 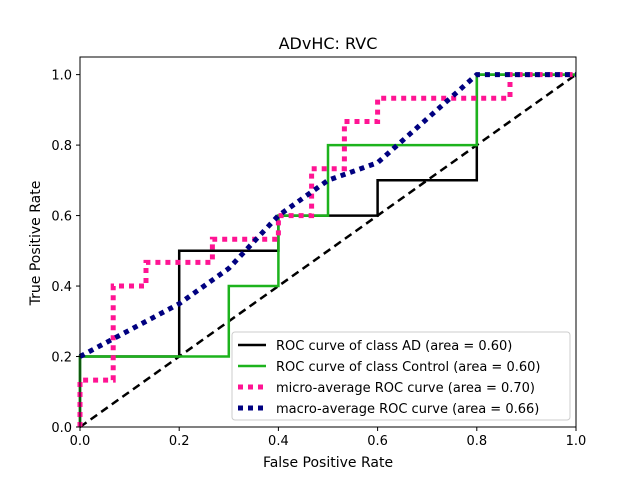 What do you see at coordinates (377, 441) in the screenshot?
I see `x-tick-label: 0.6` at bounding box center [377, 441].